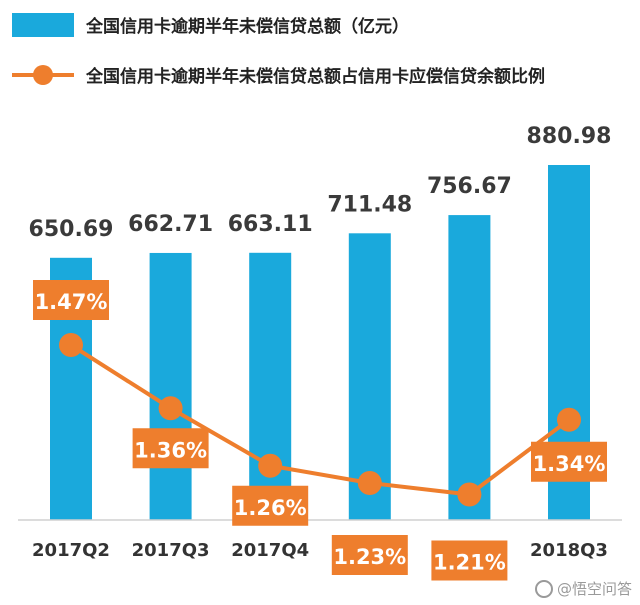 Image resolution: width=640 pixels, height=605 pixels. Describe the element at coordinates (170, 224) in the screenshot. I see `bar-value-label-2017Q3: 662.71` at that location.